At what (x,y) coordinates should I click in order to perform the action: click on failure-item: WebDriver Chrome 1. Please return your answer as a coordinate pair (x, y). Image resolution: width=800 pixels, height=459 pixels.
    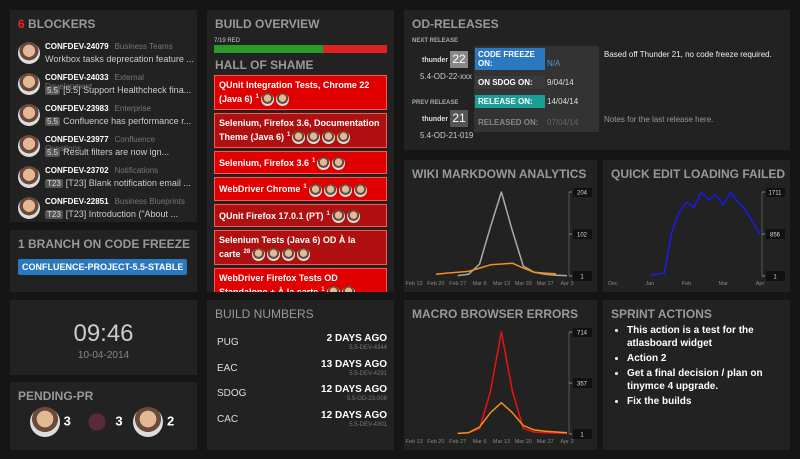
    Looking at the image, I should click on (300, 189).